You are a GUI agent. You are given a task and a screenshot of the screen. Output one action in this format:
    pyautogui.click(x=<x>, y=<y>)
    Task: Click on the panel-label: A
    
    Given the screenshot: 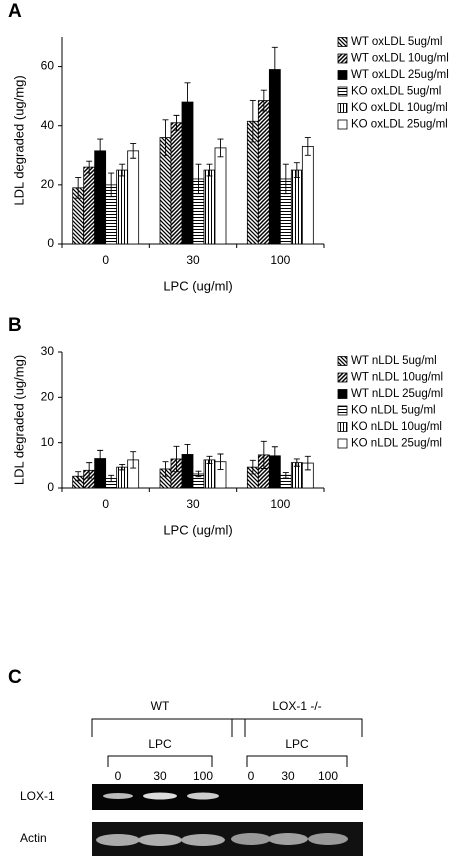 What is the action you would take?
    pyautogui.click(x=15, y=11)
    